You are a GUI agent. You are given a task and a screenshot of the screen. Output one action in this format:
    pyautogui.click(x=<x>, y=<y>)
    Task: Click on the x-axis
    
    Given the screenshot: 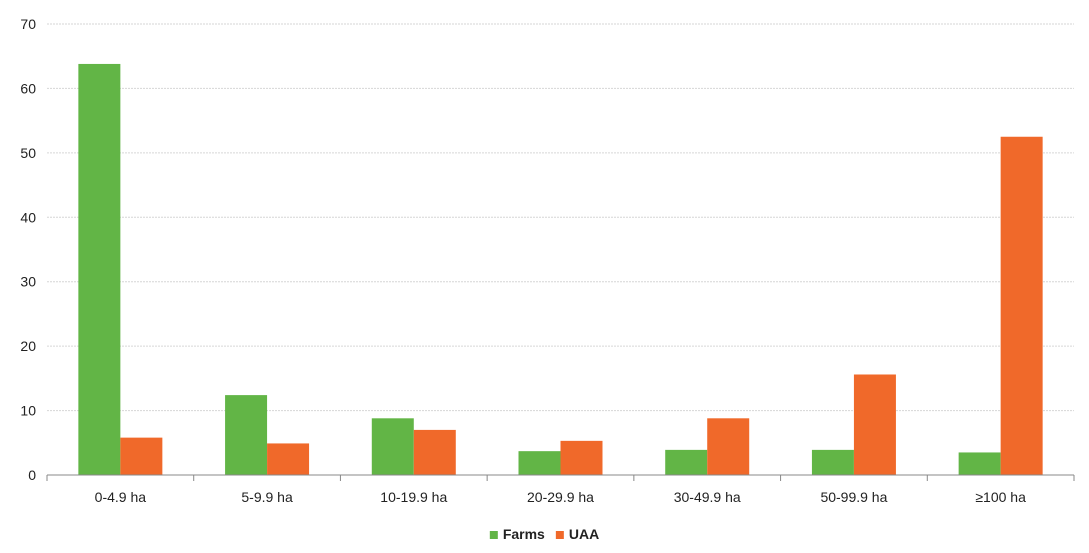 What is the action you would take?
    pyautogui.click(x=560, y=477)
    